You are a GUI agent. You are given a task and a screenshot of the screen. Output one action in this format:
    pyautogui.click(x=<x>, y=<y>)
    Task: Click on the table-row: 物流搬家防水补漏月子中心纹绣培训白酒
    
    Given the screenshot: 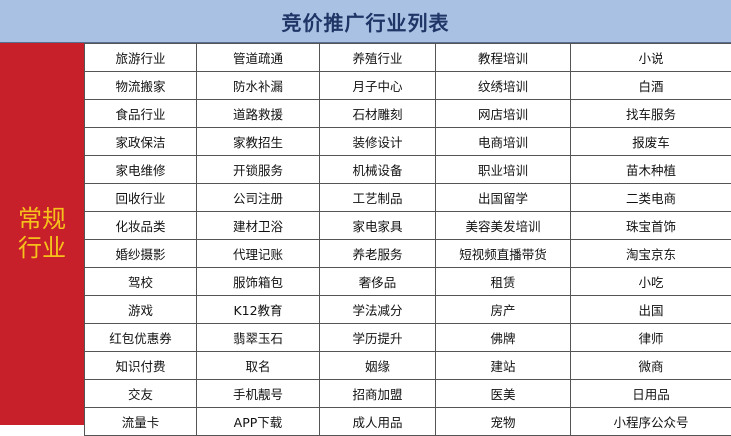 What is the action you would take?
    pyautogui.click(x=408, y=86)
    